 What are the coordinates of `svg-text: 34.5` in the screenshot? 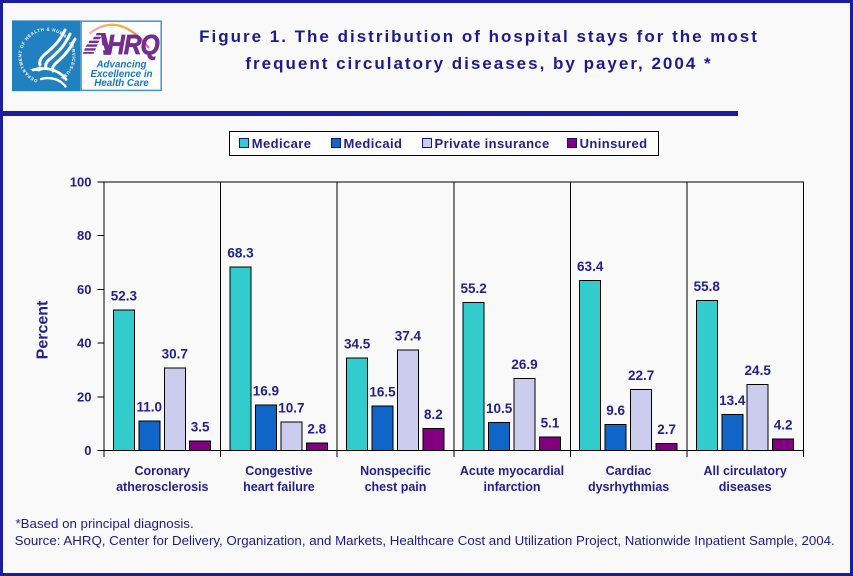 It's located at (357, 343).